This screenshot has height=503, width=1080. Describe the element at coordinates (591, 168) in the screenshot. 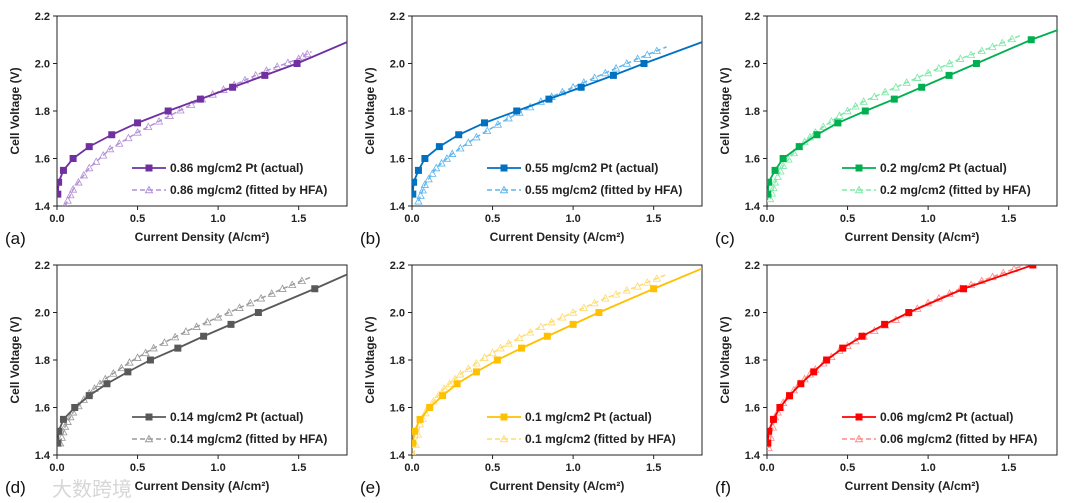

I see `legend-label-actual: 0.55 mg/cm2 Pt (actual)` at that location.